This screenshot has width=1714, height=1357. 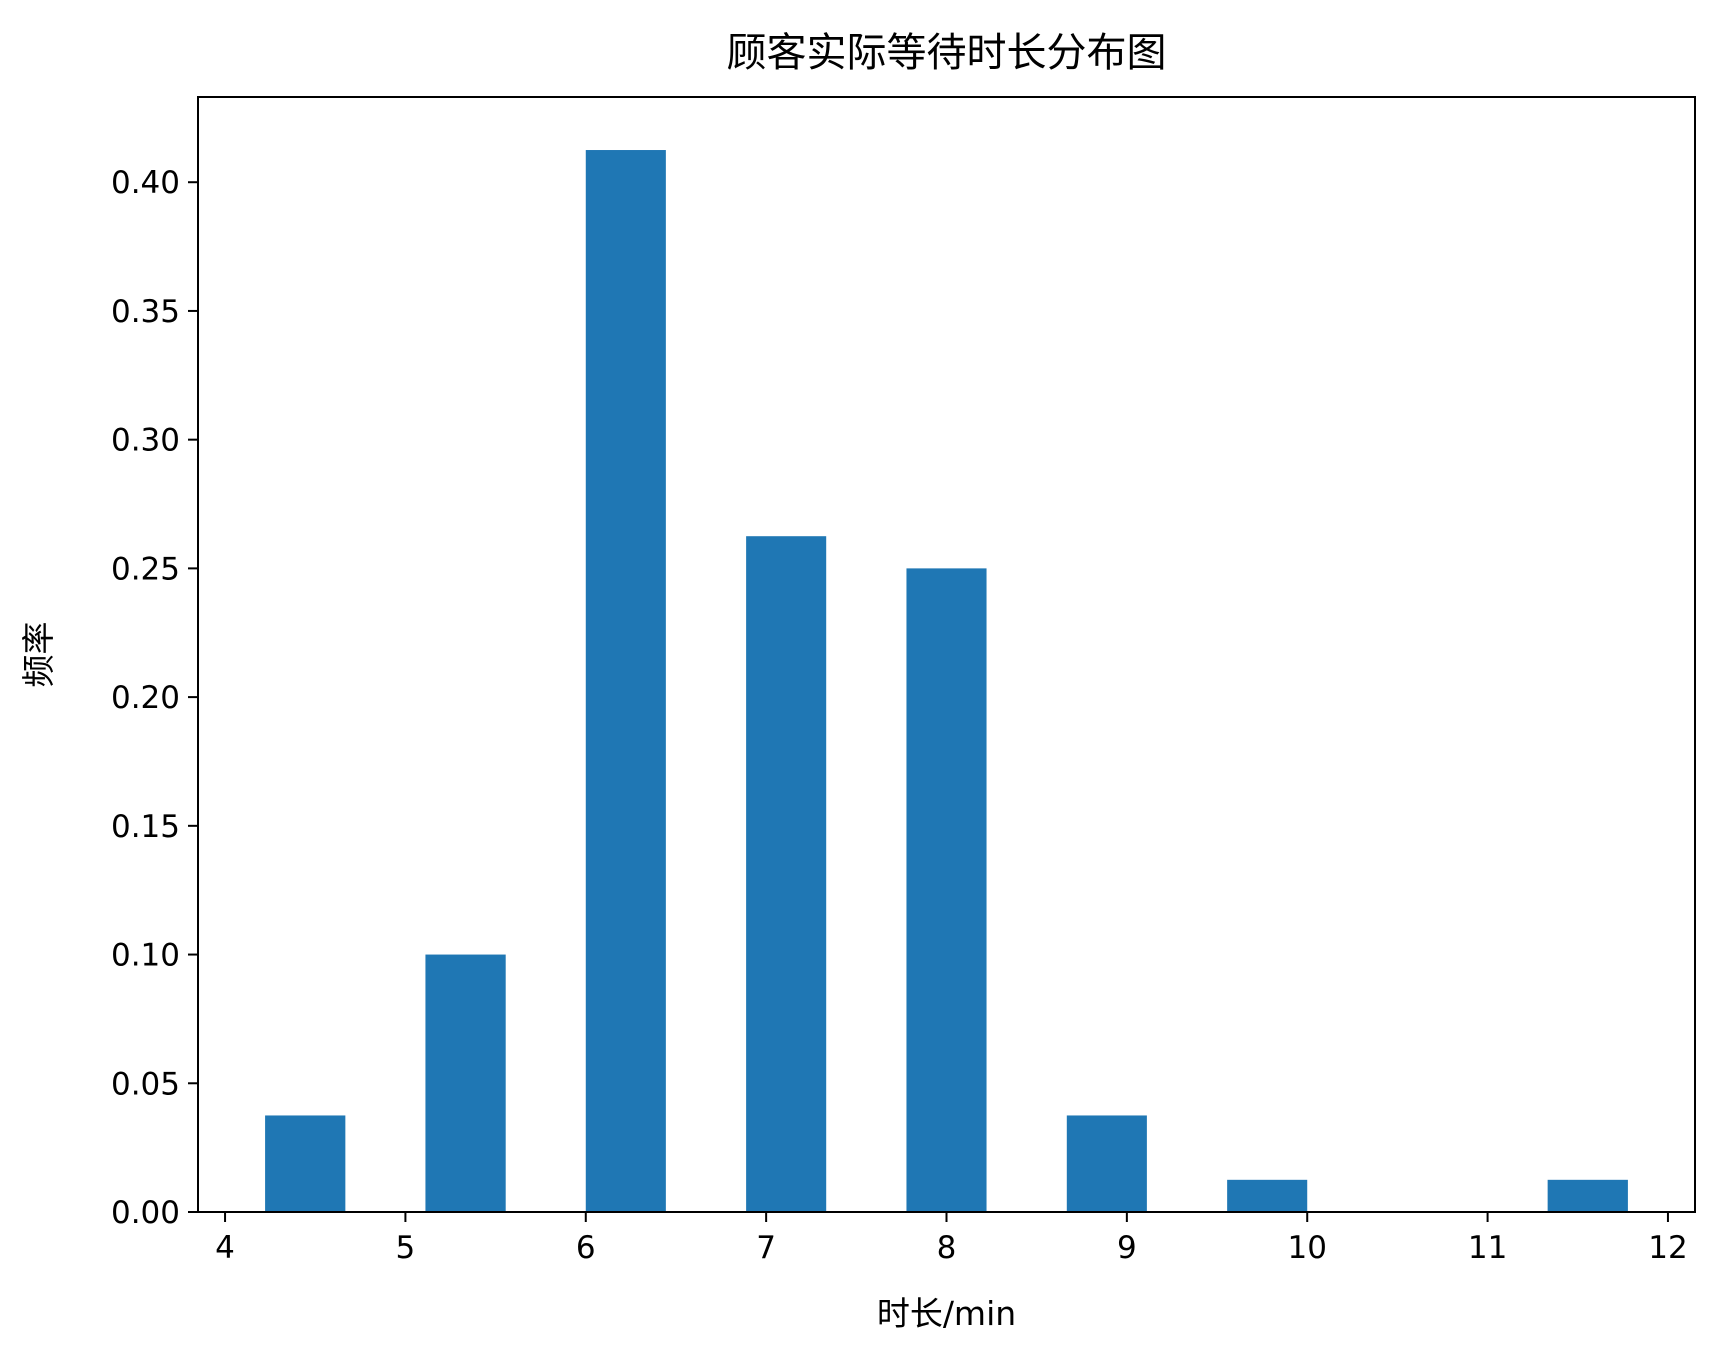 I want to click on x-tick-label: 8, so click(x=947, y=1248).